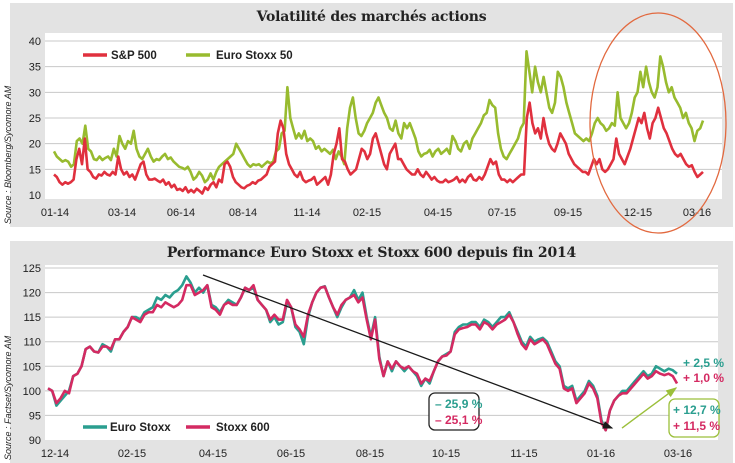 This screenshot has height=463, width=735. What do you see at coordinates (35, 93) in the screenshot?
I see `y-tick-label: 30` at bounding box center [35, 93].